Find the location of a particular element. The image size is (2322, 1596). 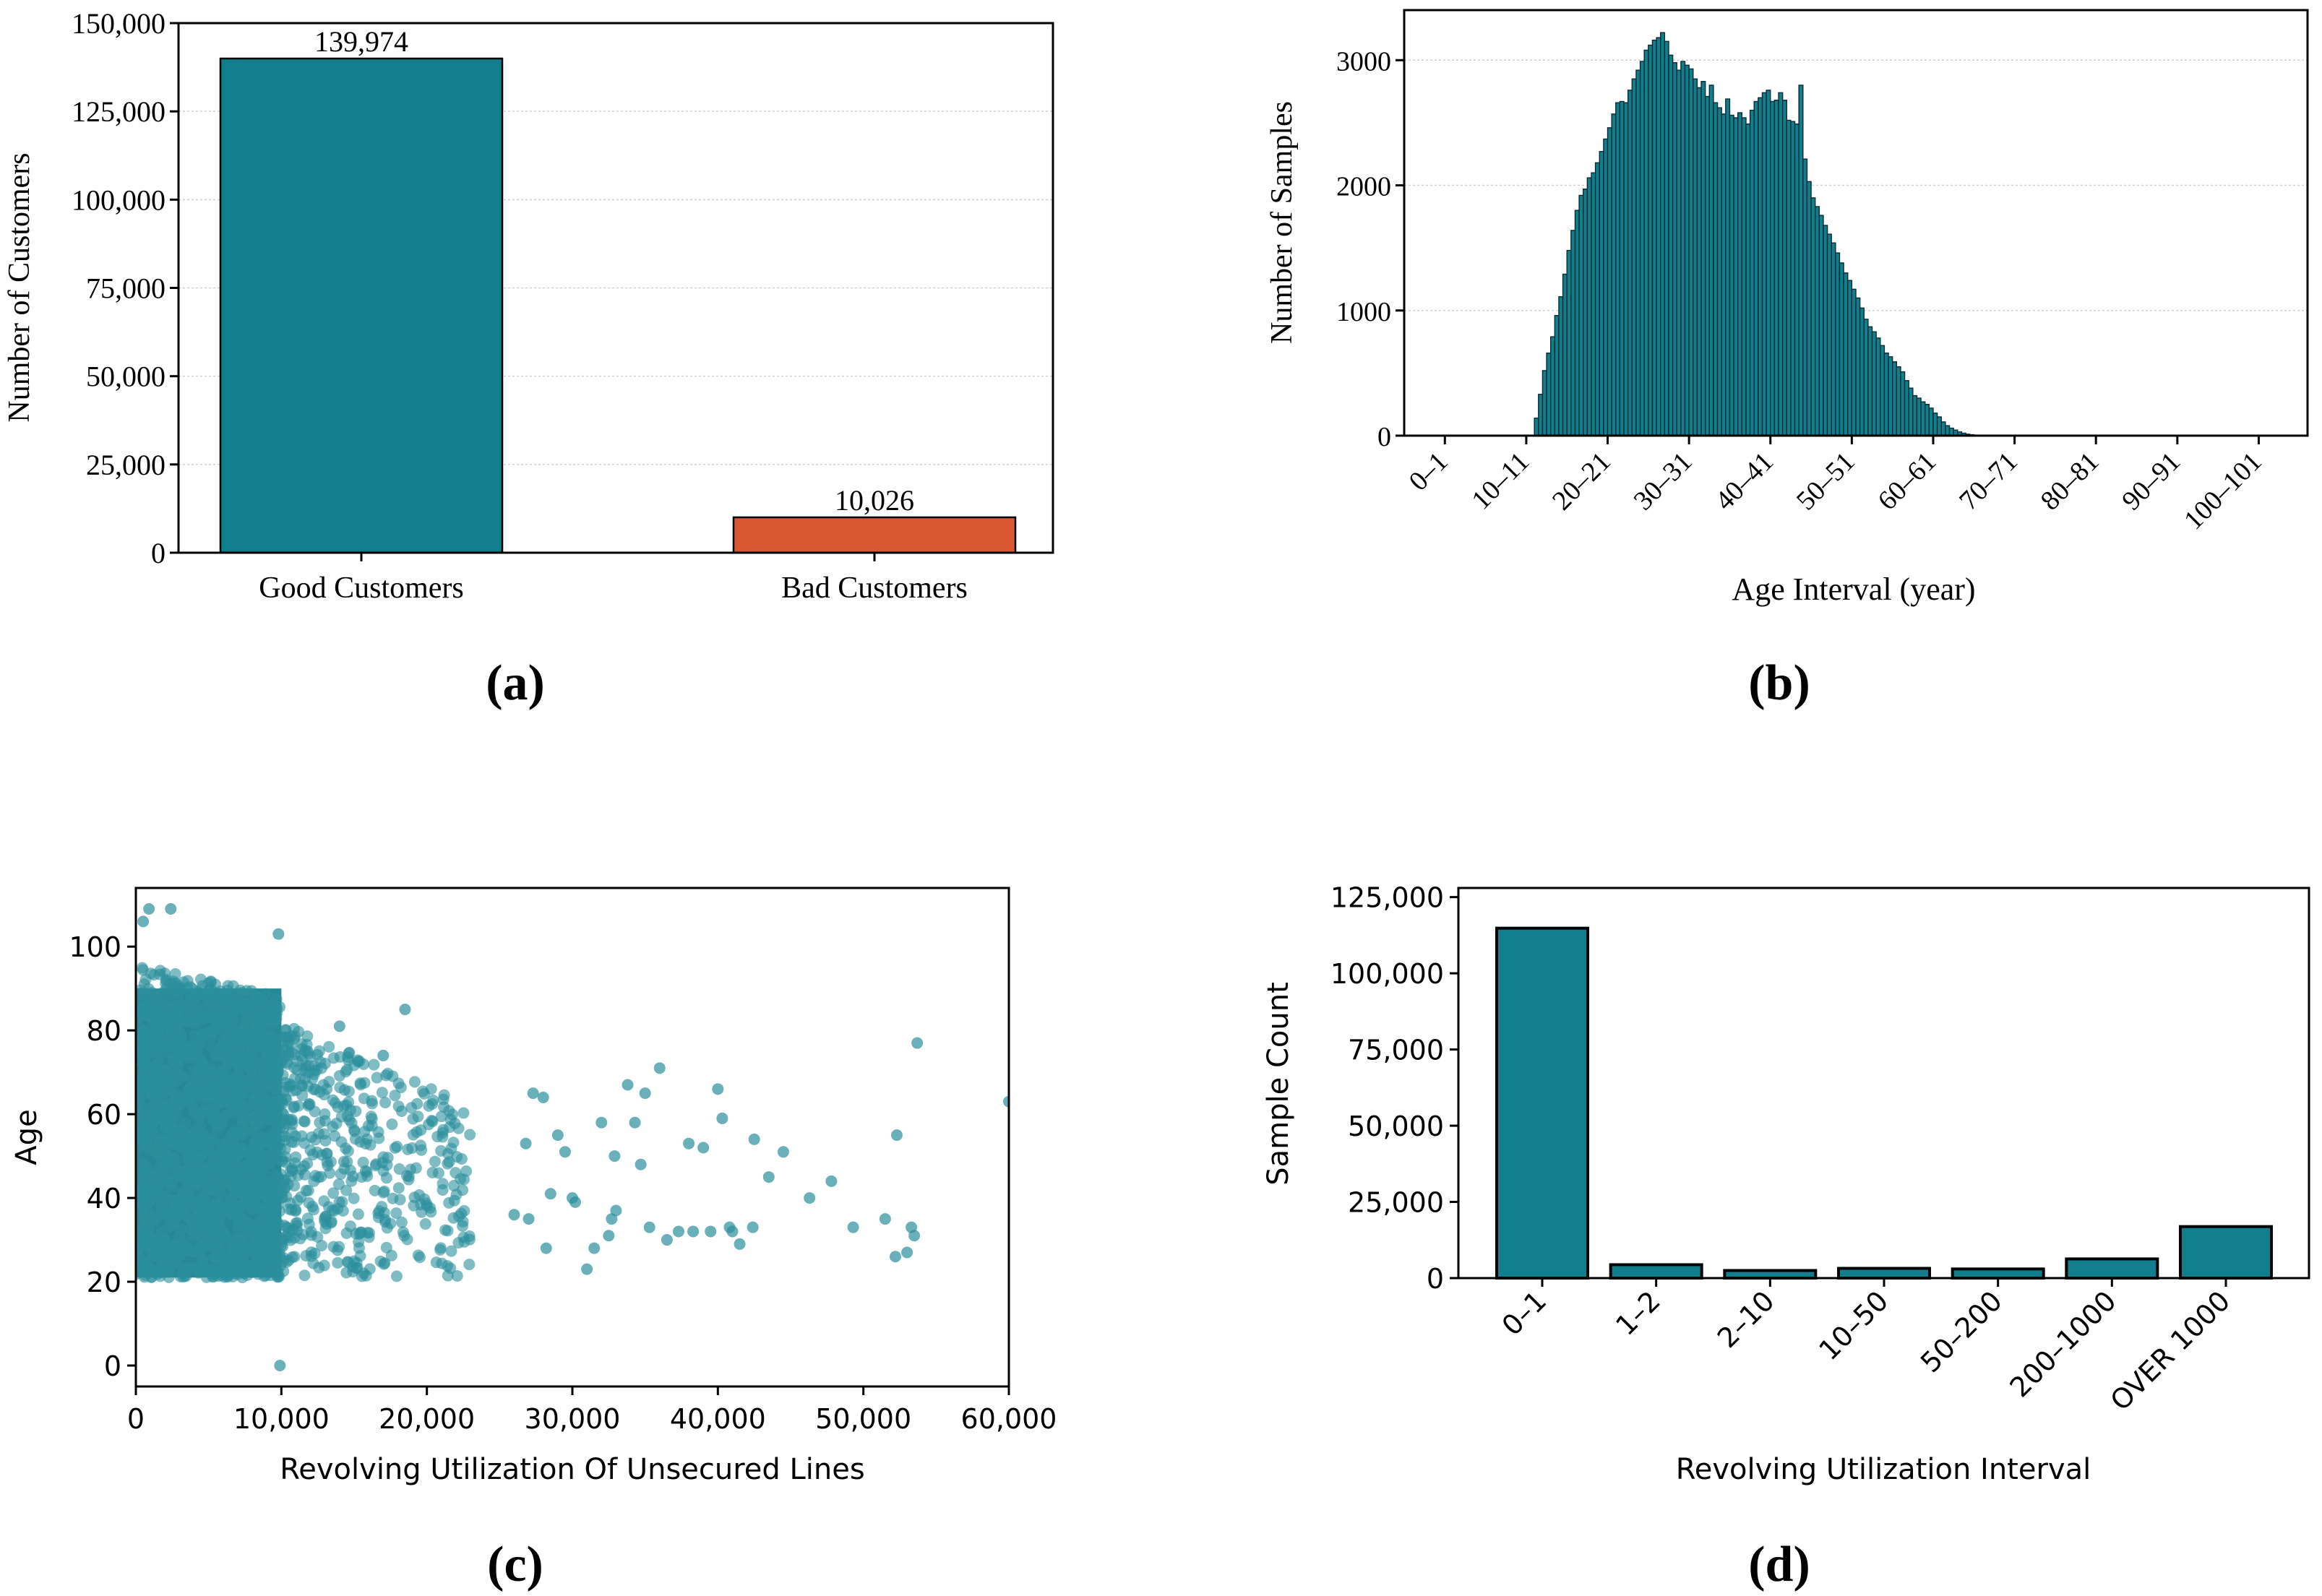

panel-c-ytick-label: 40 is located at coordinates (104, 1199).